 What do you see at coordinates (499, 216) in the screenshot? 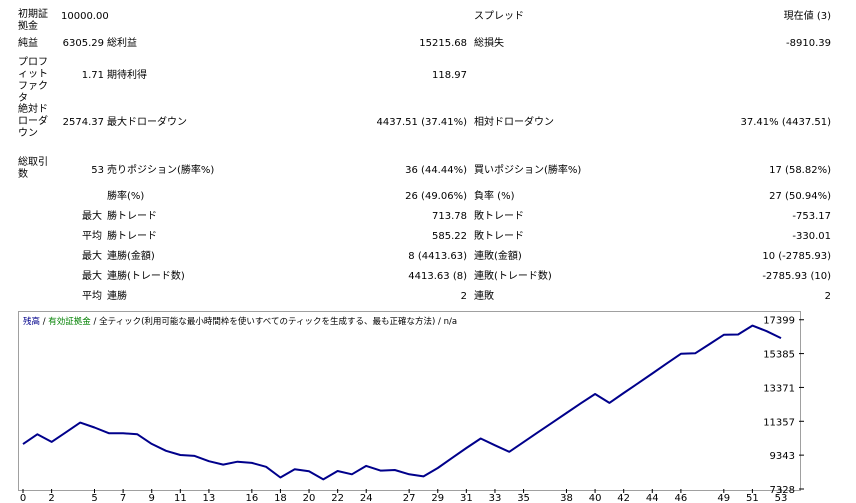
I see `largest-loss-label: 敗トレード` at bounding box center [499, 216].